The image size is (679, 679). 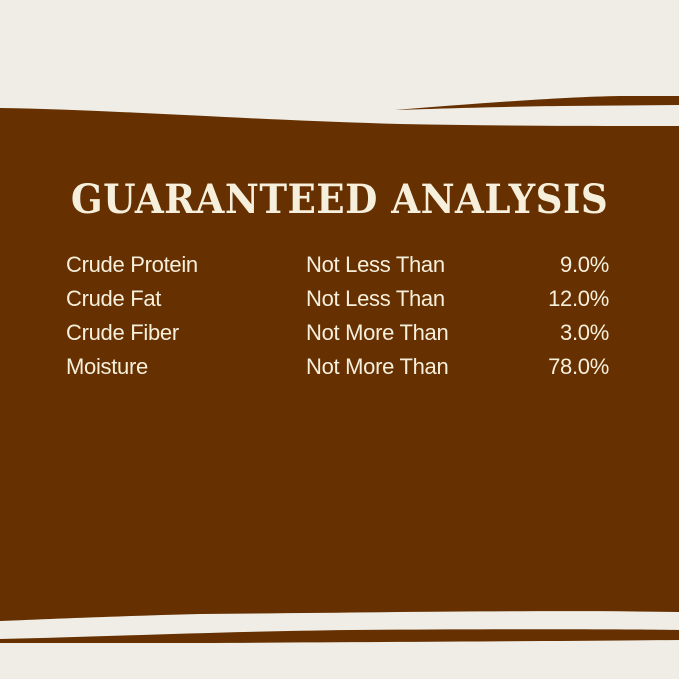 What do you see at coordinates (122, 332) in the screenshot?
I see `nutrient-name: Crude Fiber` at bounding box center [122, 332].